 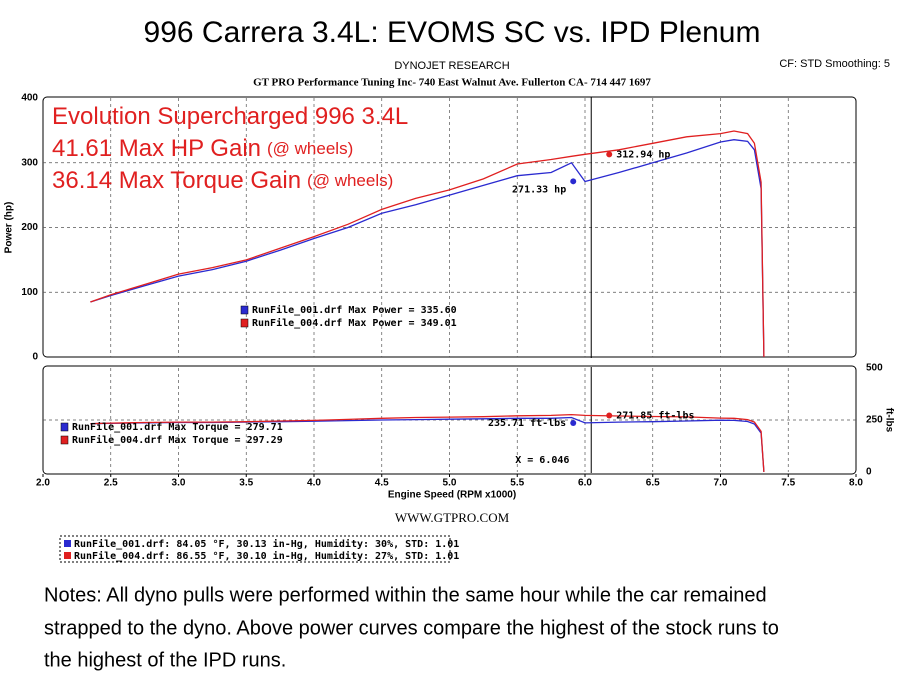 I want to click on annotation-text: 36.14 Max Torque Gain, so click(x=176, y=180).